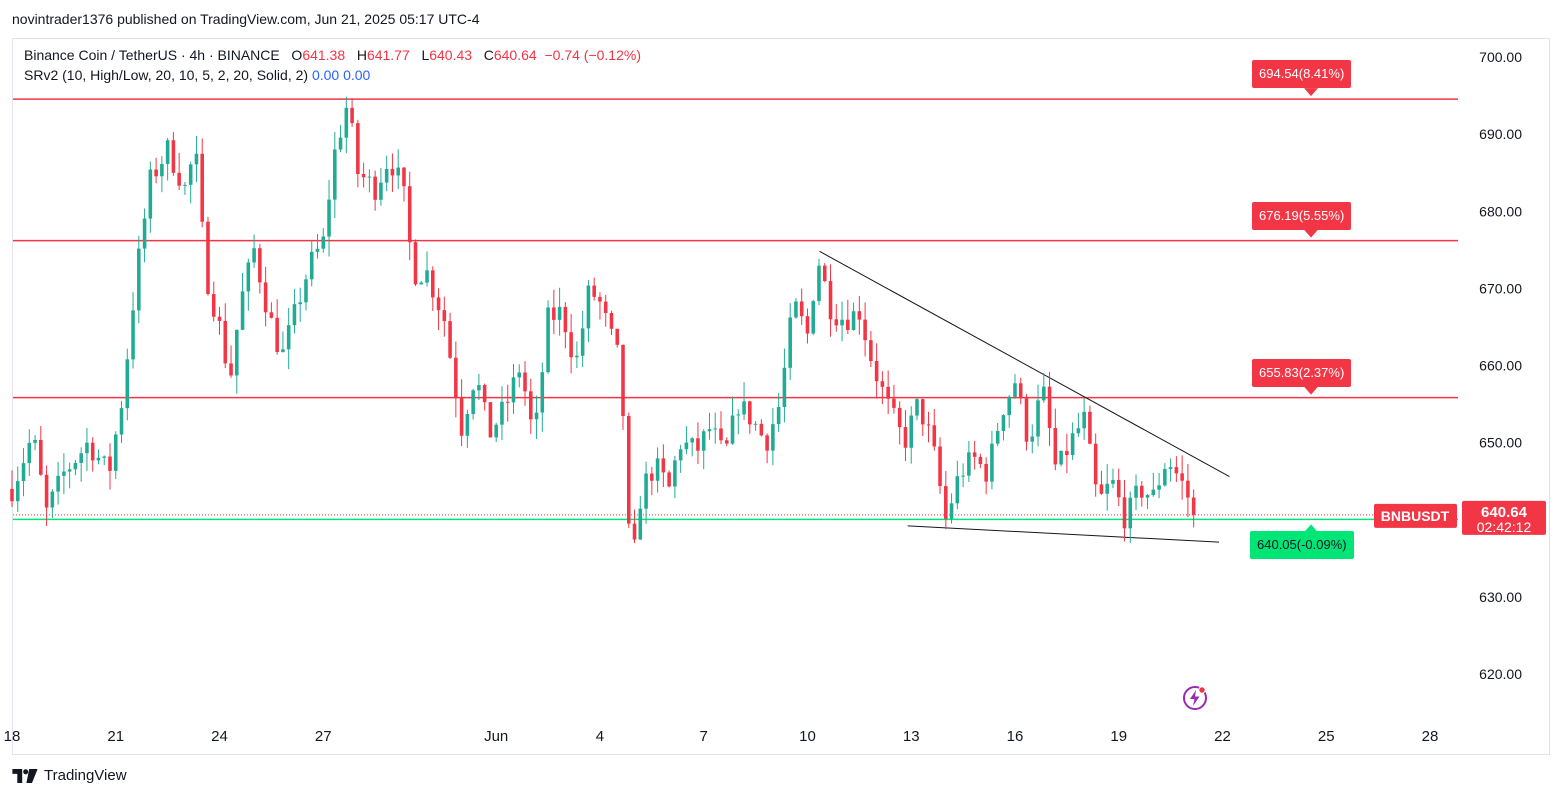 This screenshot has height=799, width=1563. What do you see at coordinates (1500, 366) in the screenshot?
I see `price-tick-label: 660.00` at bounding box center [1500, 366].